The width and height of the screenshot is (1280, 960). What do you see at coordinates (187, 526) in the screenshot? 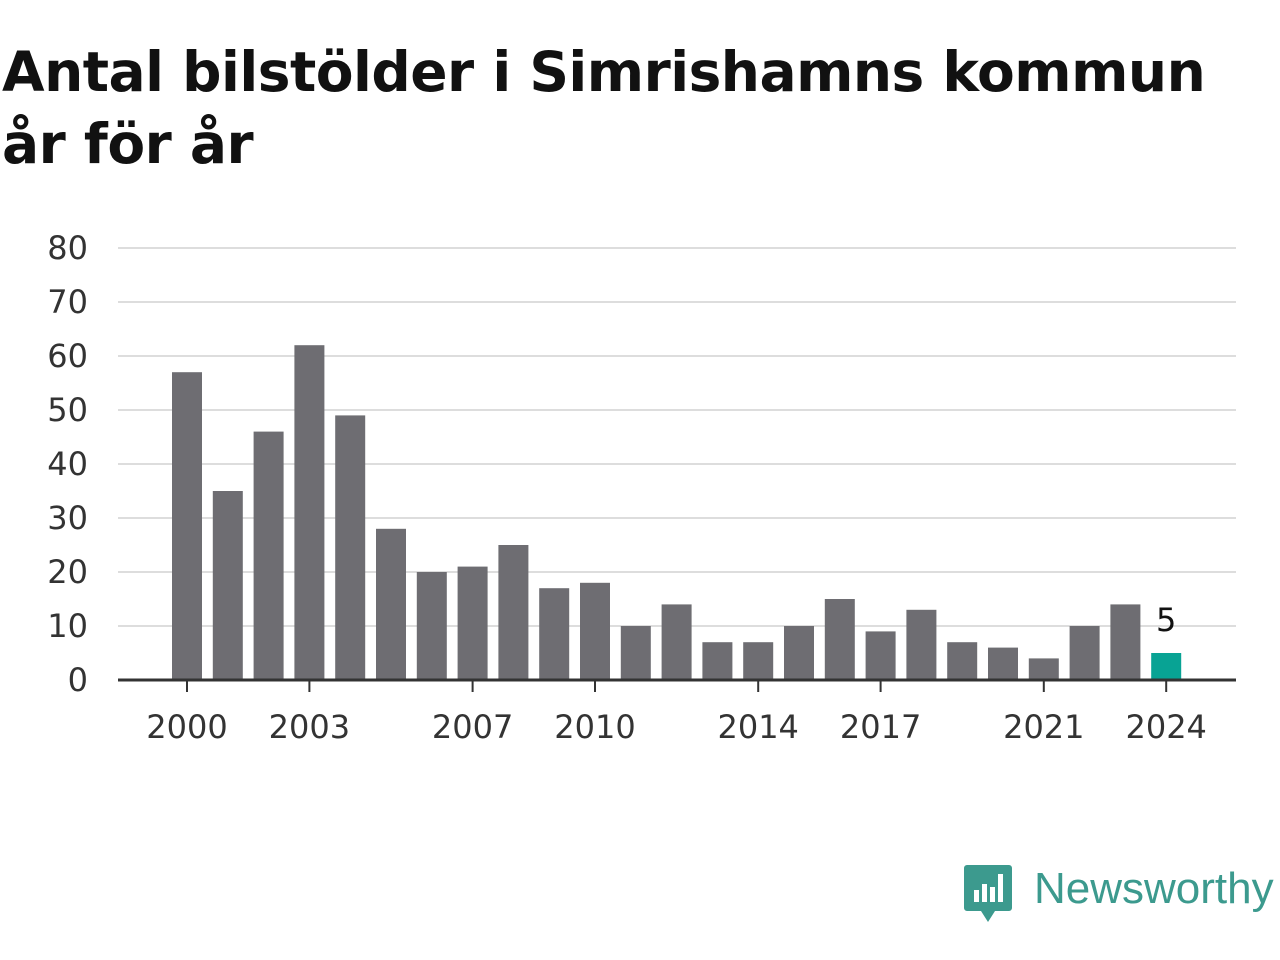
I see `bar-2000` at bounding box center [187, 526].